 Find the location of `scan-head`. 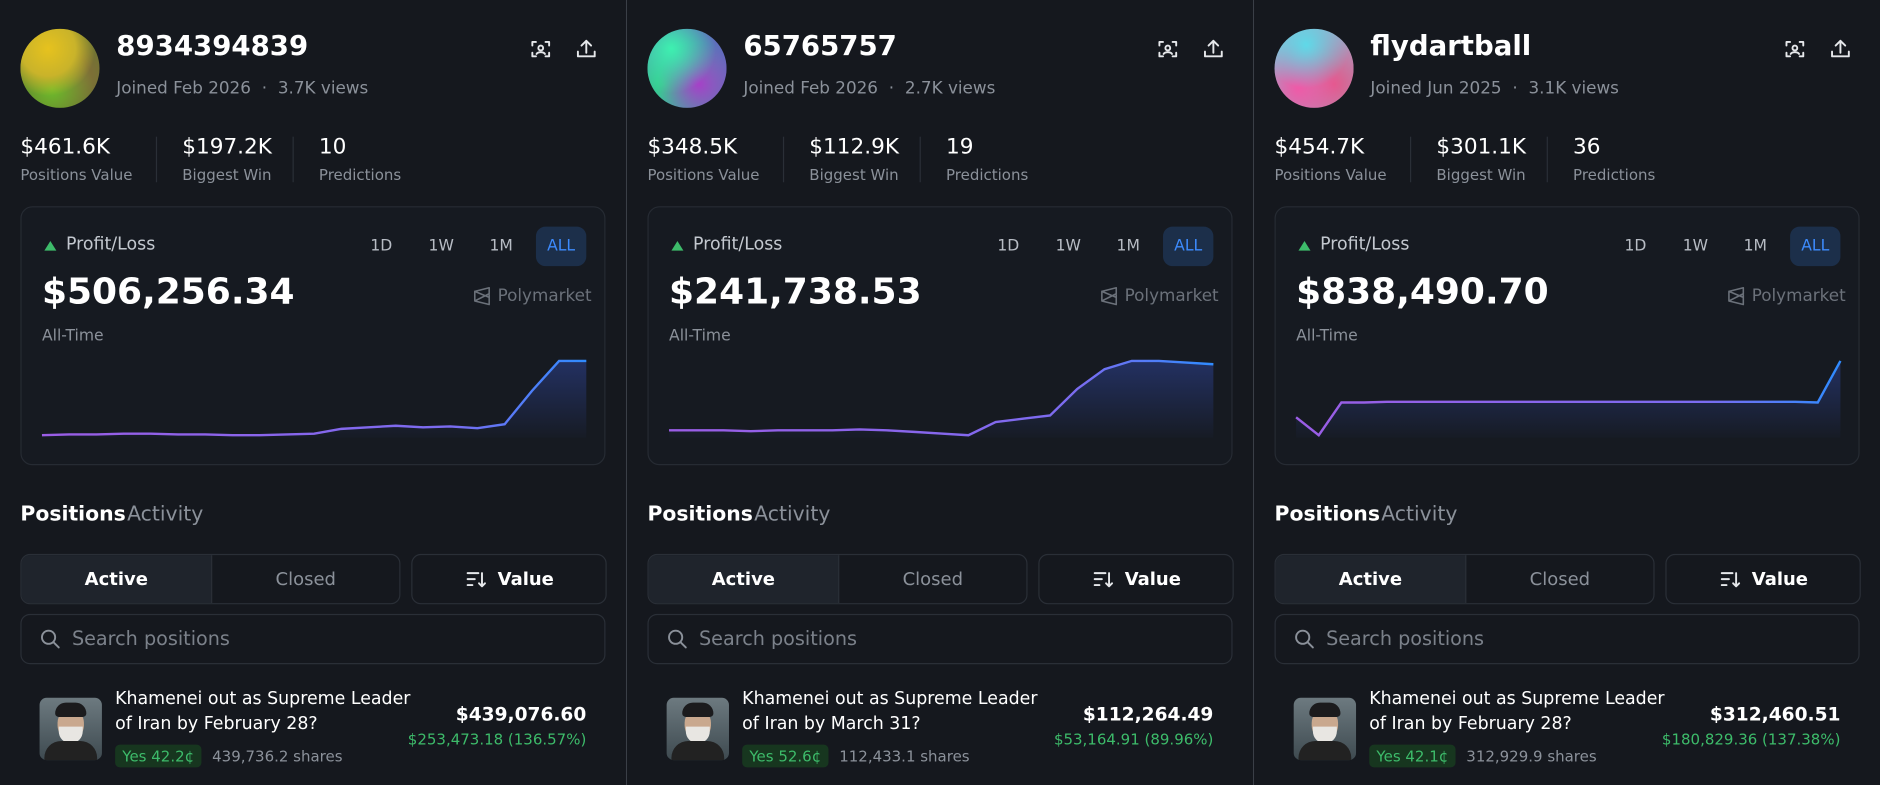

scan-head is located at coordinates (541, 48).